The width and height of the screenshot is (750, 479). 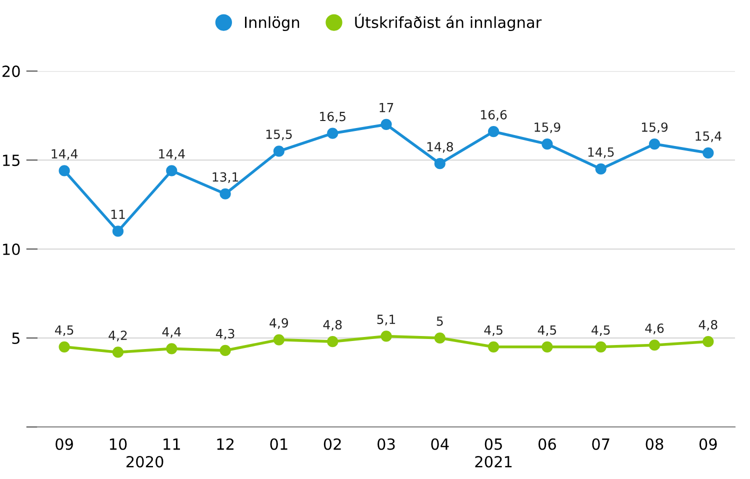 What do you see at coordinates (11, 160) in the screenshot?
I see `y-tick-label: 15` at bounding box center [11, 160].